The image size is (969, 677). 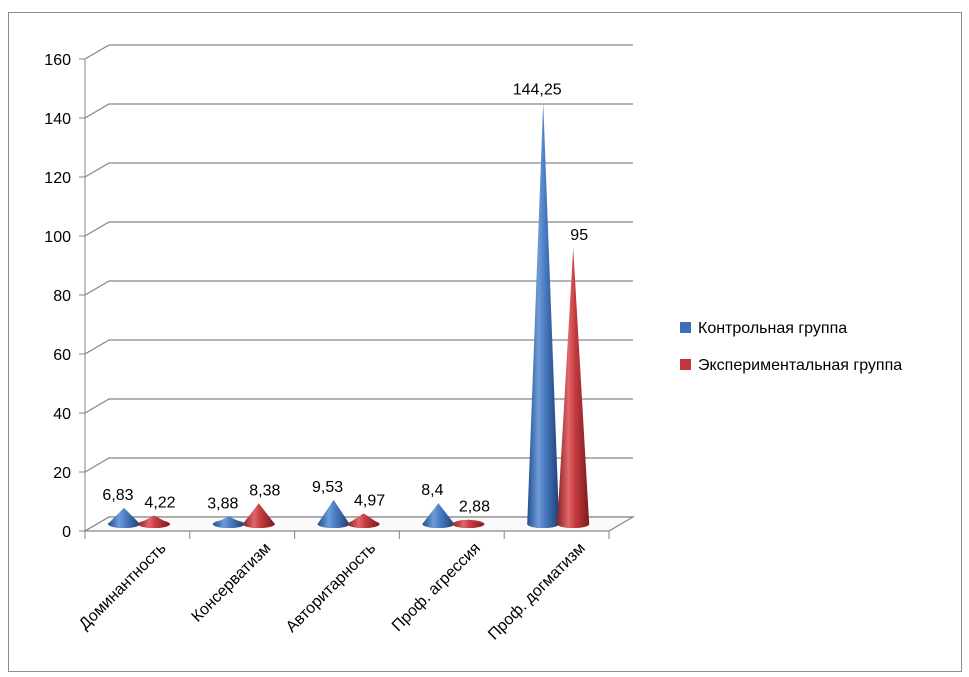 I want to click on y-tick-label: 160, so click(x=57, y=60).